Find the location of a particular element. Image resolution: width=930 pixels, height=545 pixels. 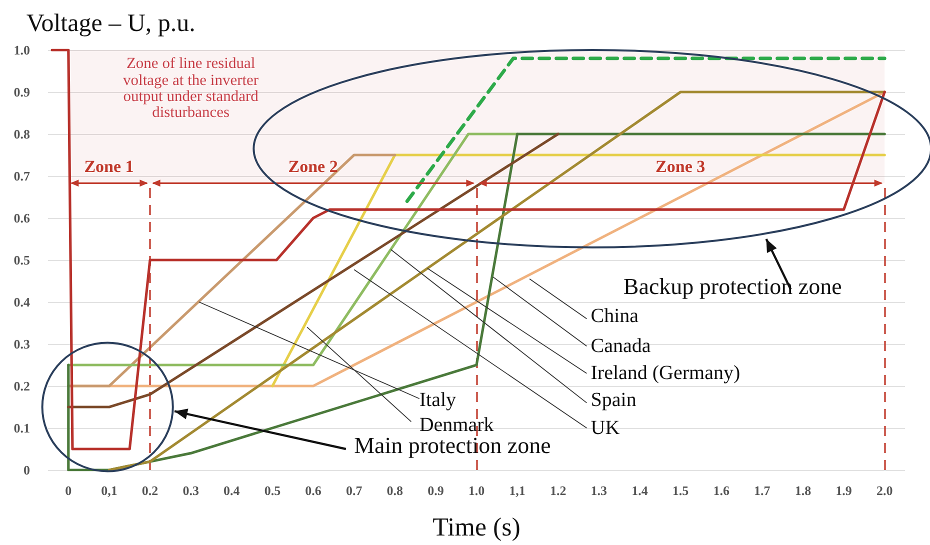

y-tick-label: 1.0 is located at coordinates (22, 50).